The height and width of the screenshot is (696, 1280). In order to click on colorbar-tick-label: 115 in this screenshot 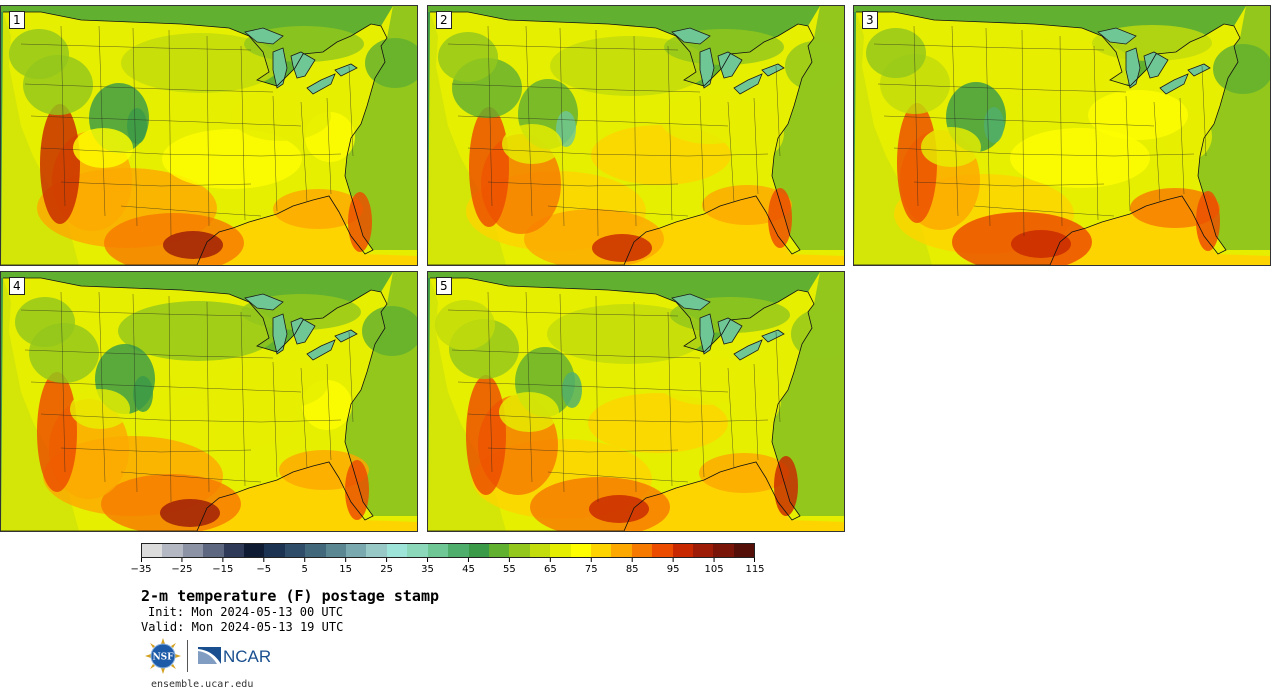, I will do `click(755, 569)`.